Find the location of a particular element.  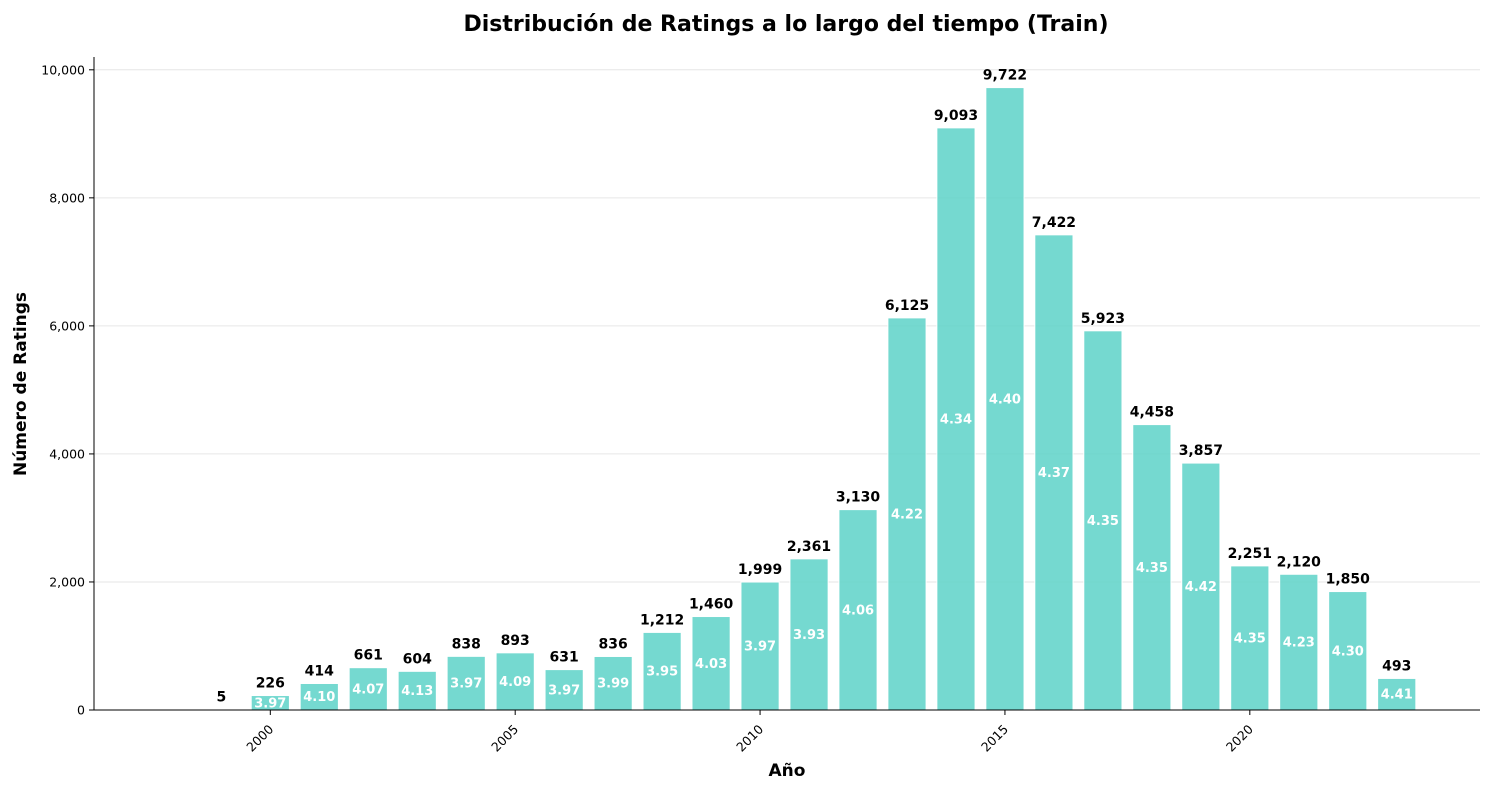

avg-rating-label-2005: 4.09 is located at coordinates (515, 682).